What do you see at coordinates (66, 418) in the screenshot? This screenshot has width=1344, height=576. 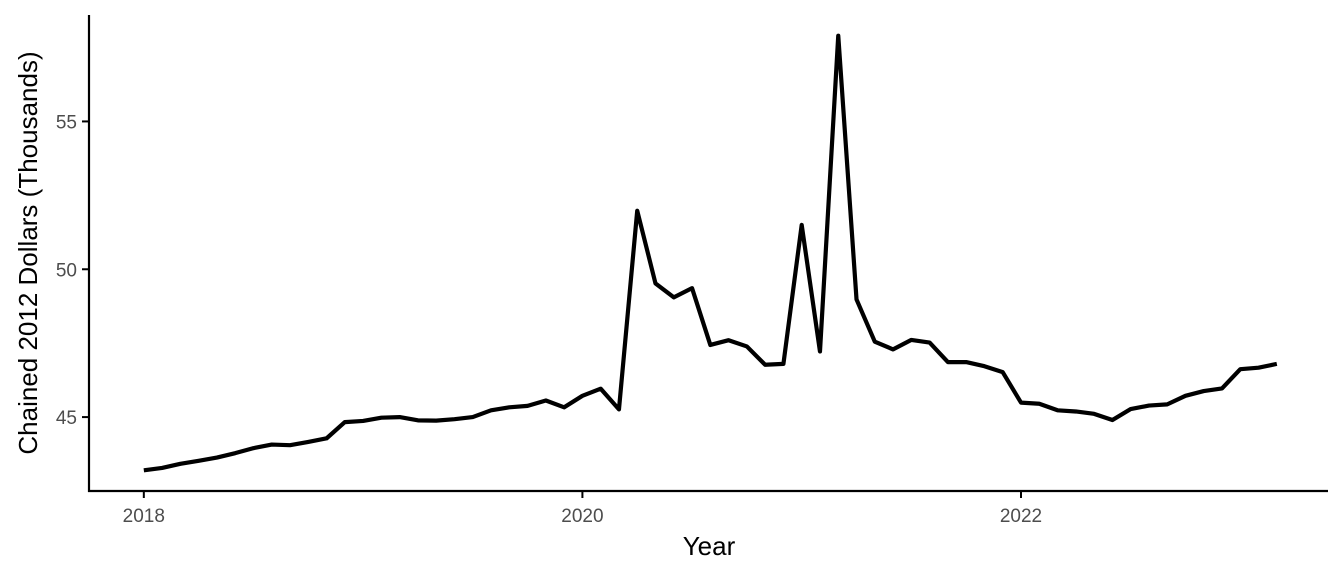 I see `y-tick-label: 45` at bounding box center [66, 418].